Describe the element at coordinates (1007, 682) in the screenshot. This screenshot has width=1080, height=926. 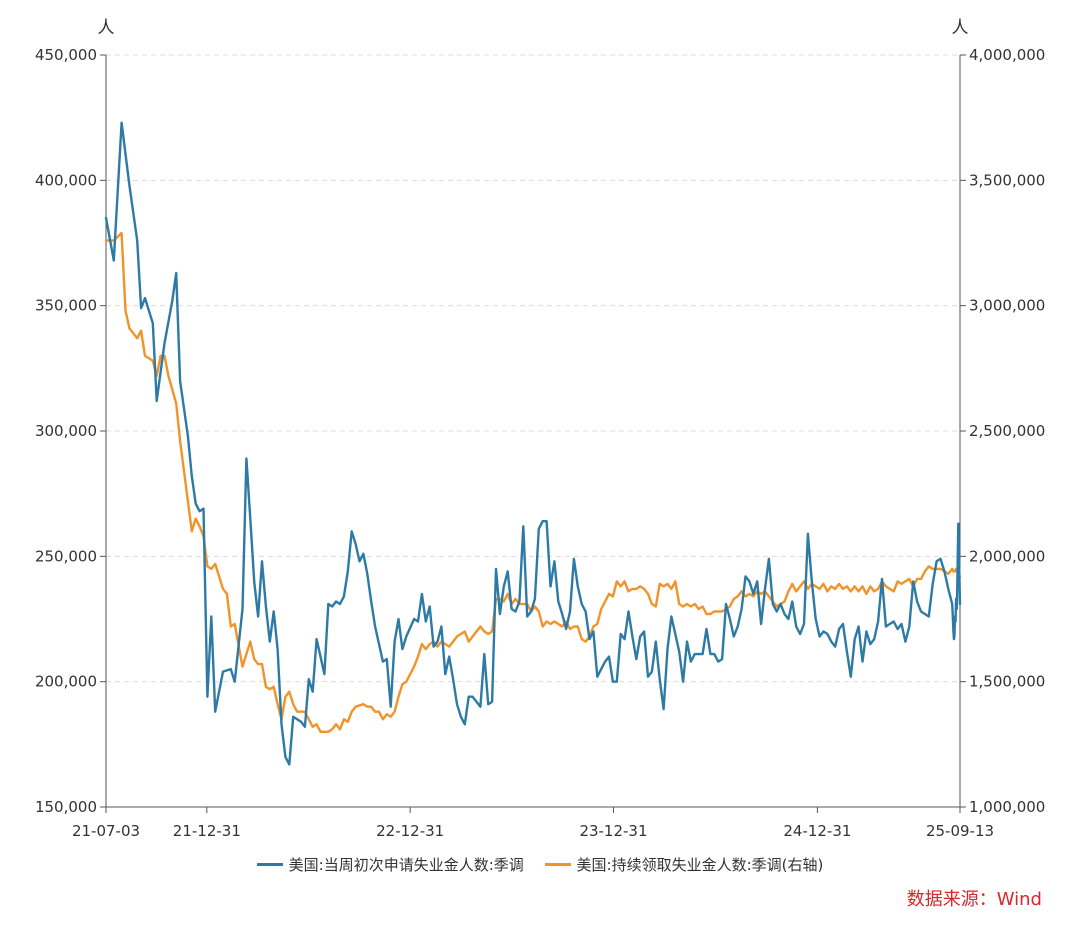
I see `right-tick-label: 1,500,000` at that location.